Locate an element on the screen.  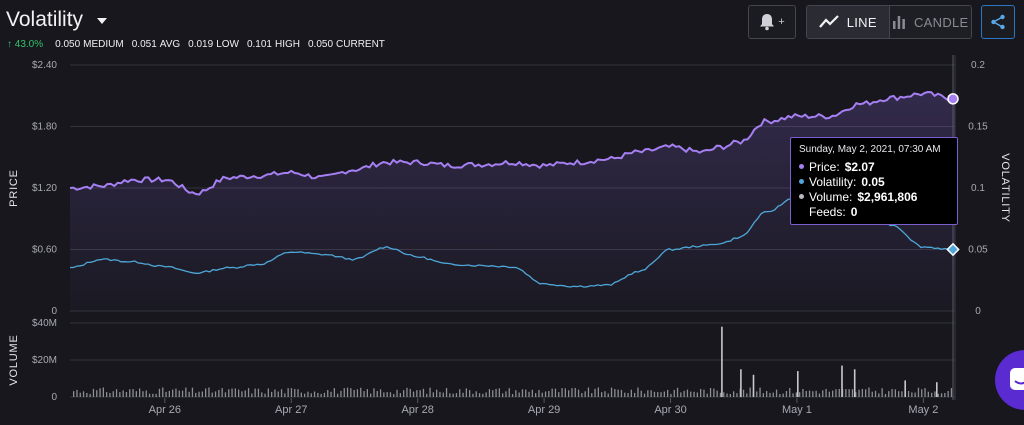
tooltip-feeds-label: Feeds: is located at coordinates (827, 211).